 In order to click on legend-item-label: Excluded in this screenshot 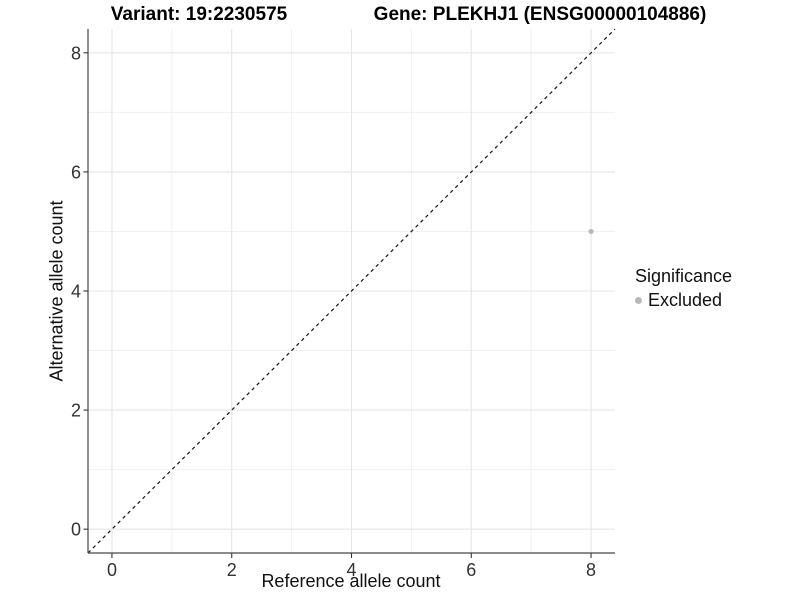, I will do `click(685, 300)`.